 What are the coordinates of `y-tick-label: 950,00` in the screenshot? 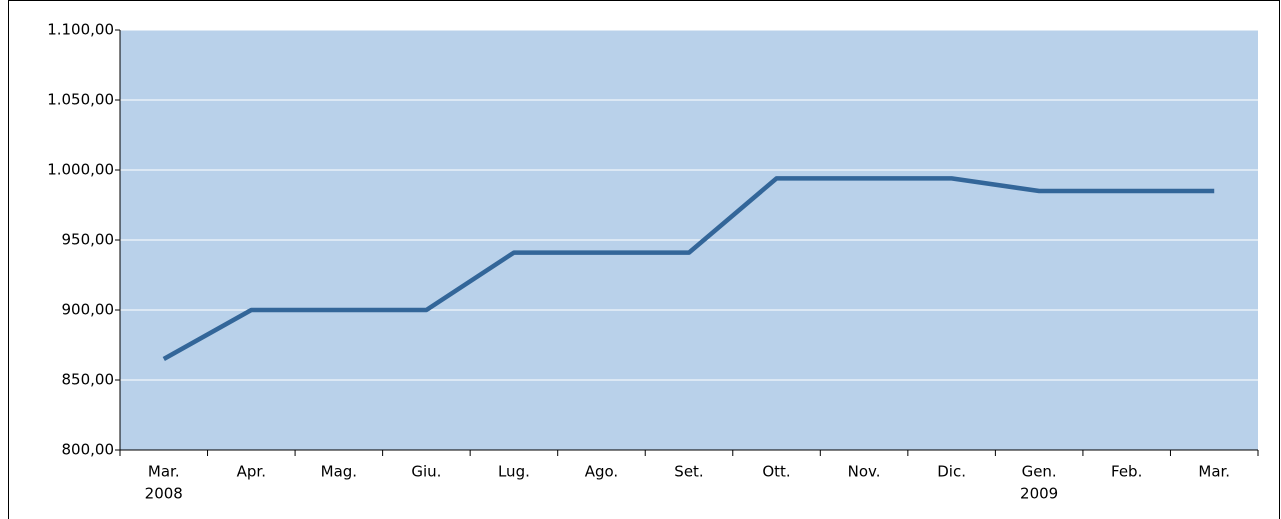 It's located at (88, 240).